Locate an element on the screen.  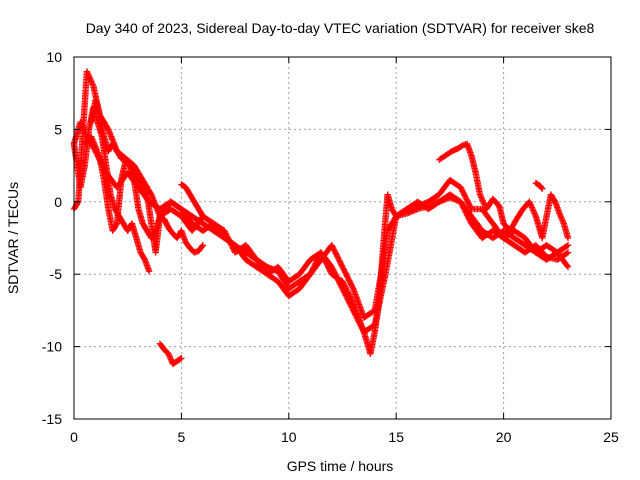
y-tick-label: 10 is located at coordinates (54, 57).